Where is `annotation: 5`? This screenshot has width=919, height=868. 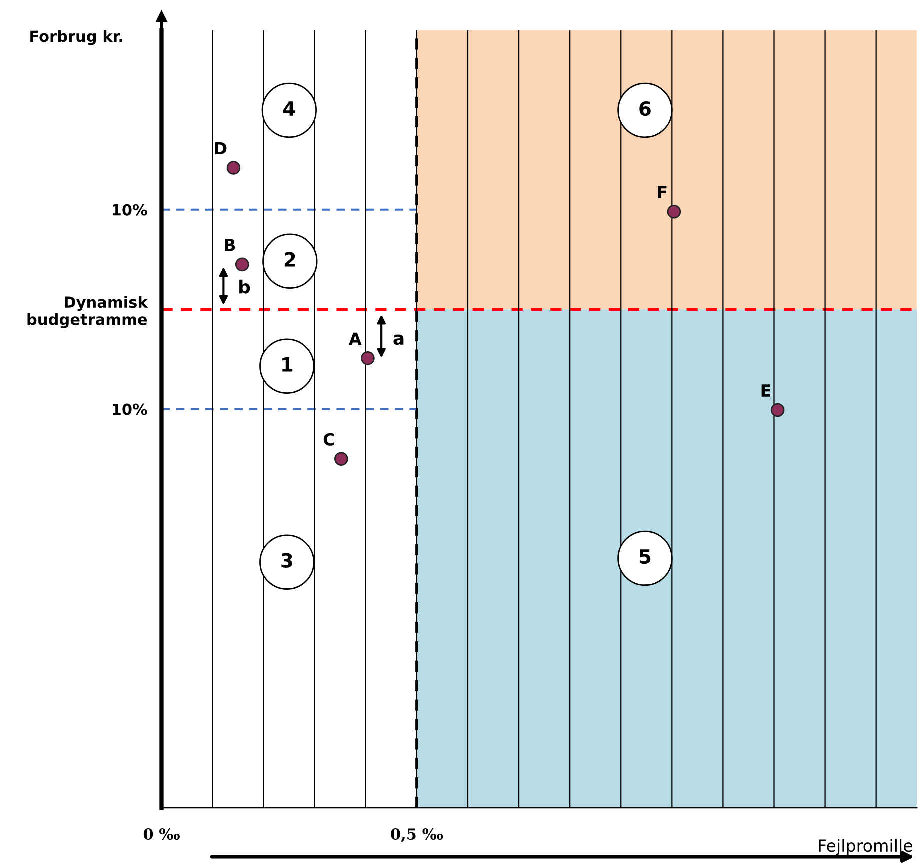
annotation: 5 is located at coordinates (645, 557).